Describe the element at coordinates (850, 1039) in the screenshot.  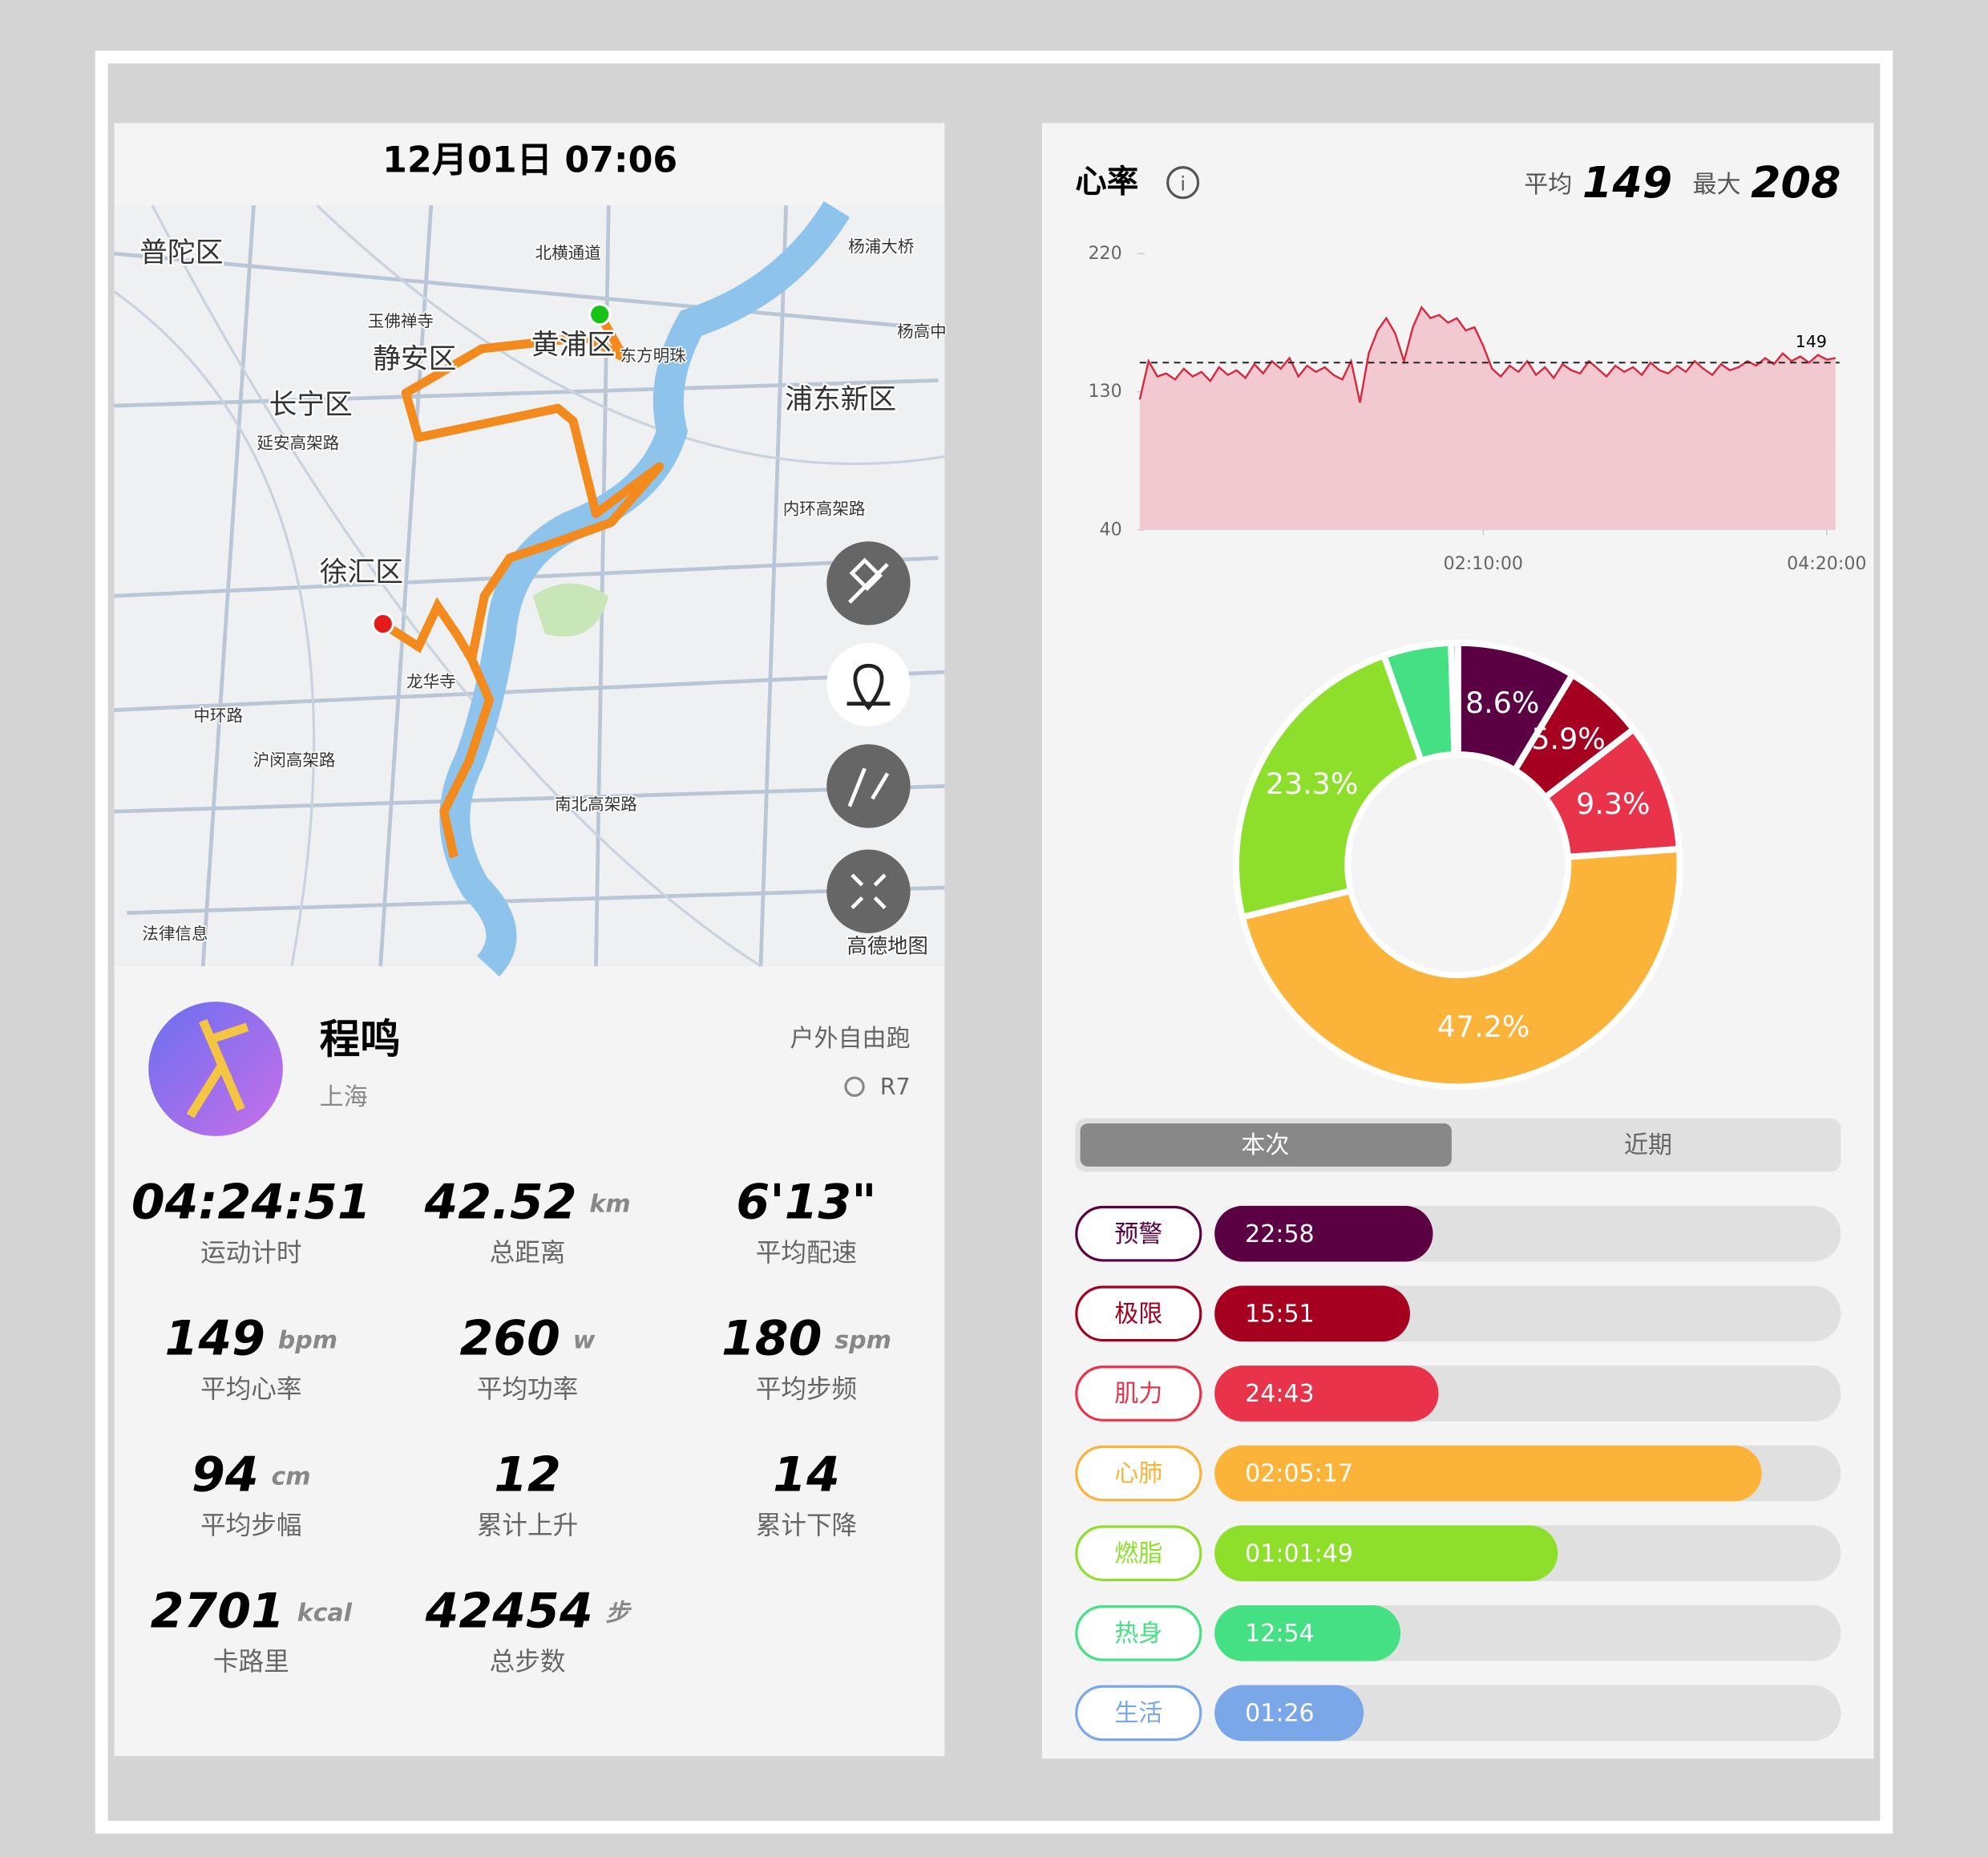
I see `activity-type: 户外自由跑` at that location.